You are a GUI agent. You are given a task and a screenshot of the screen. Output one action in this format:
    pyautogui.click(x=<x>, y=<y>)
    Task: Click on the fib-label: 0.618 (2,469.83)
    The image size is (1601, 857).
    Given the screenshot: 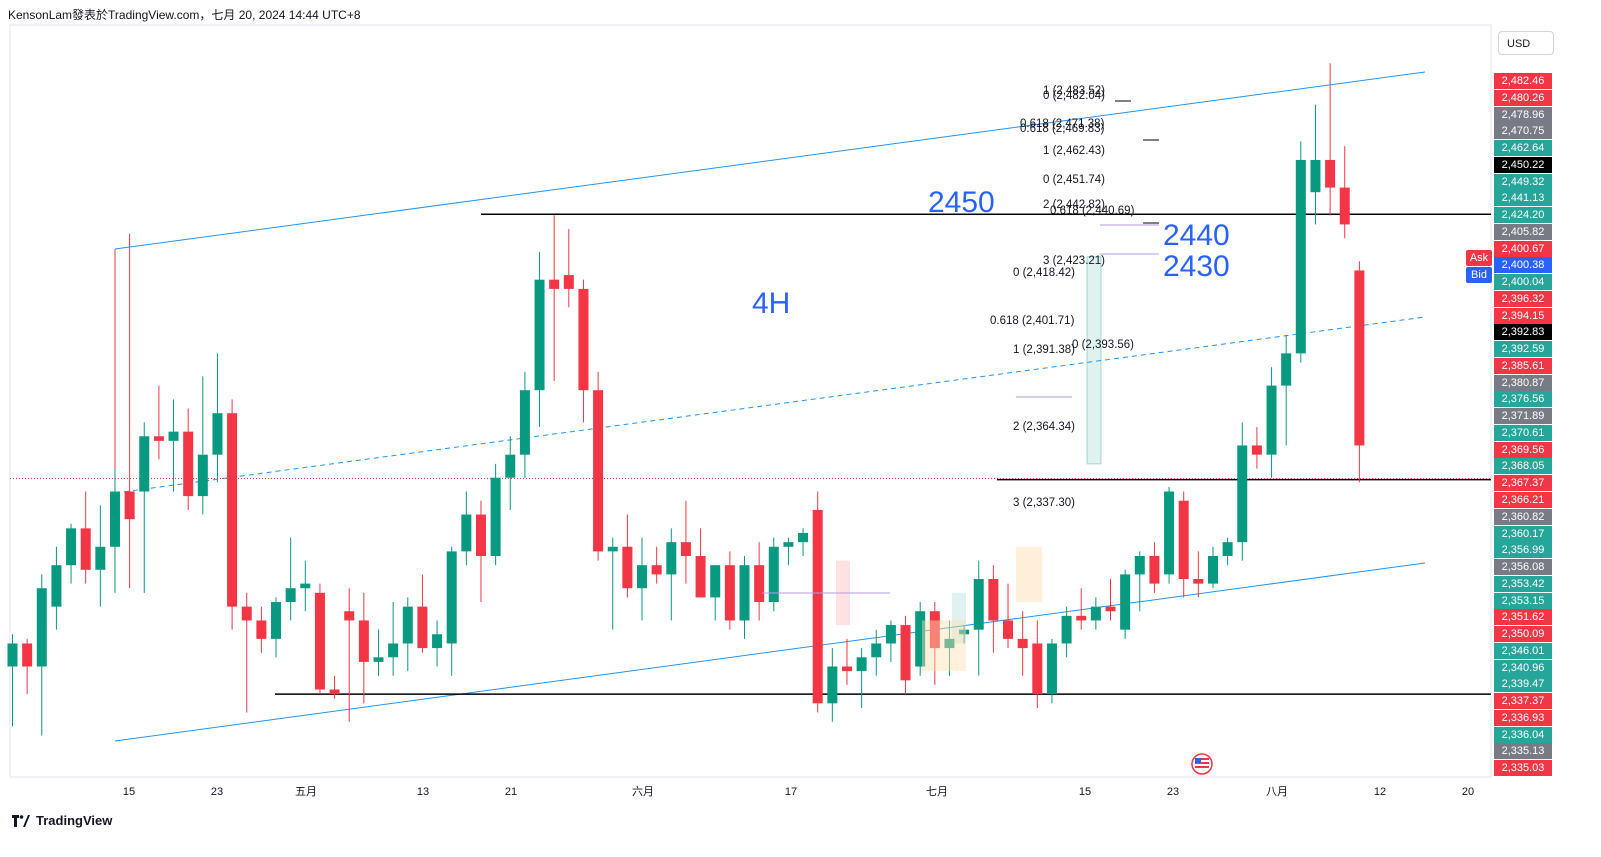 What is the action you would take?
    pyautogui.click(x=1062, y=129)
    